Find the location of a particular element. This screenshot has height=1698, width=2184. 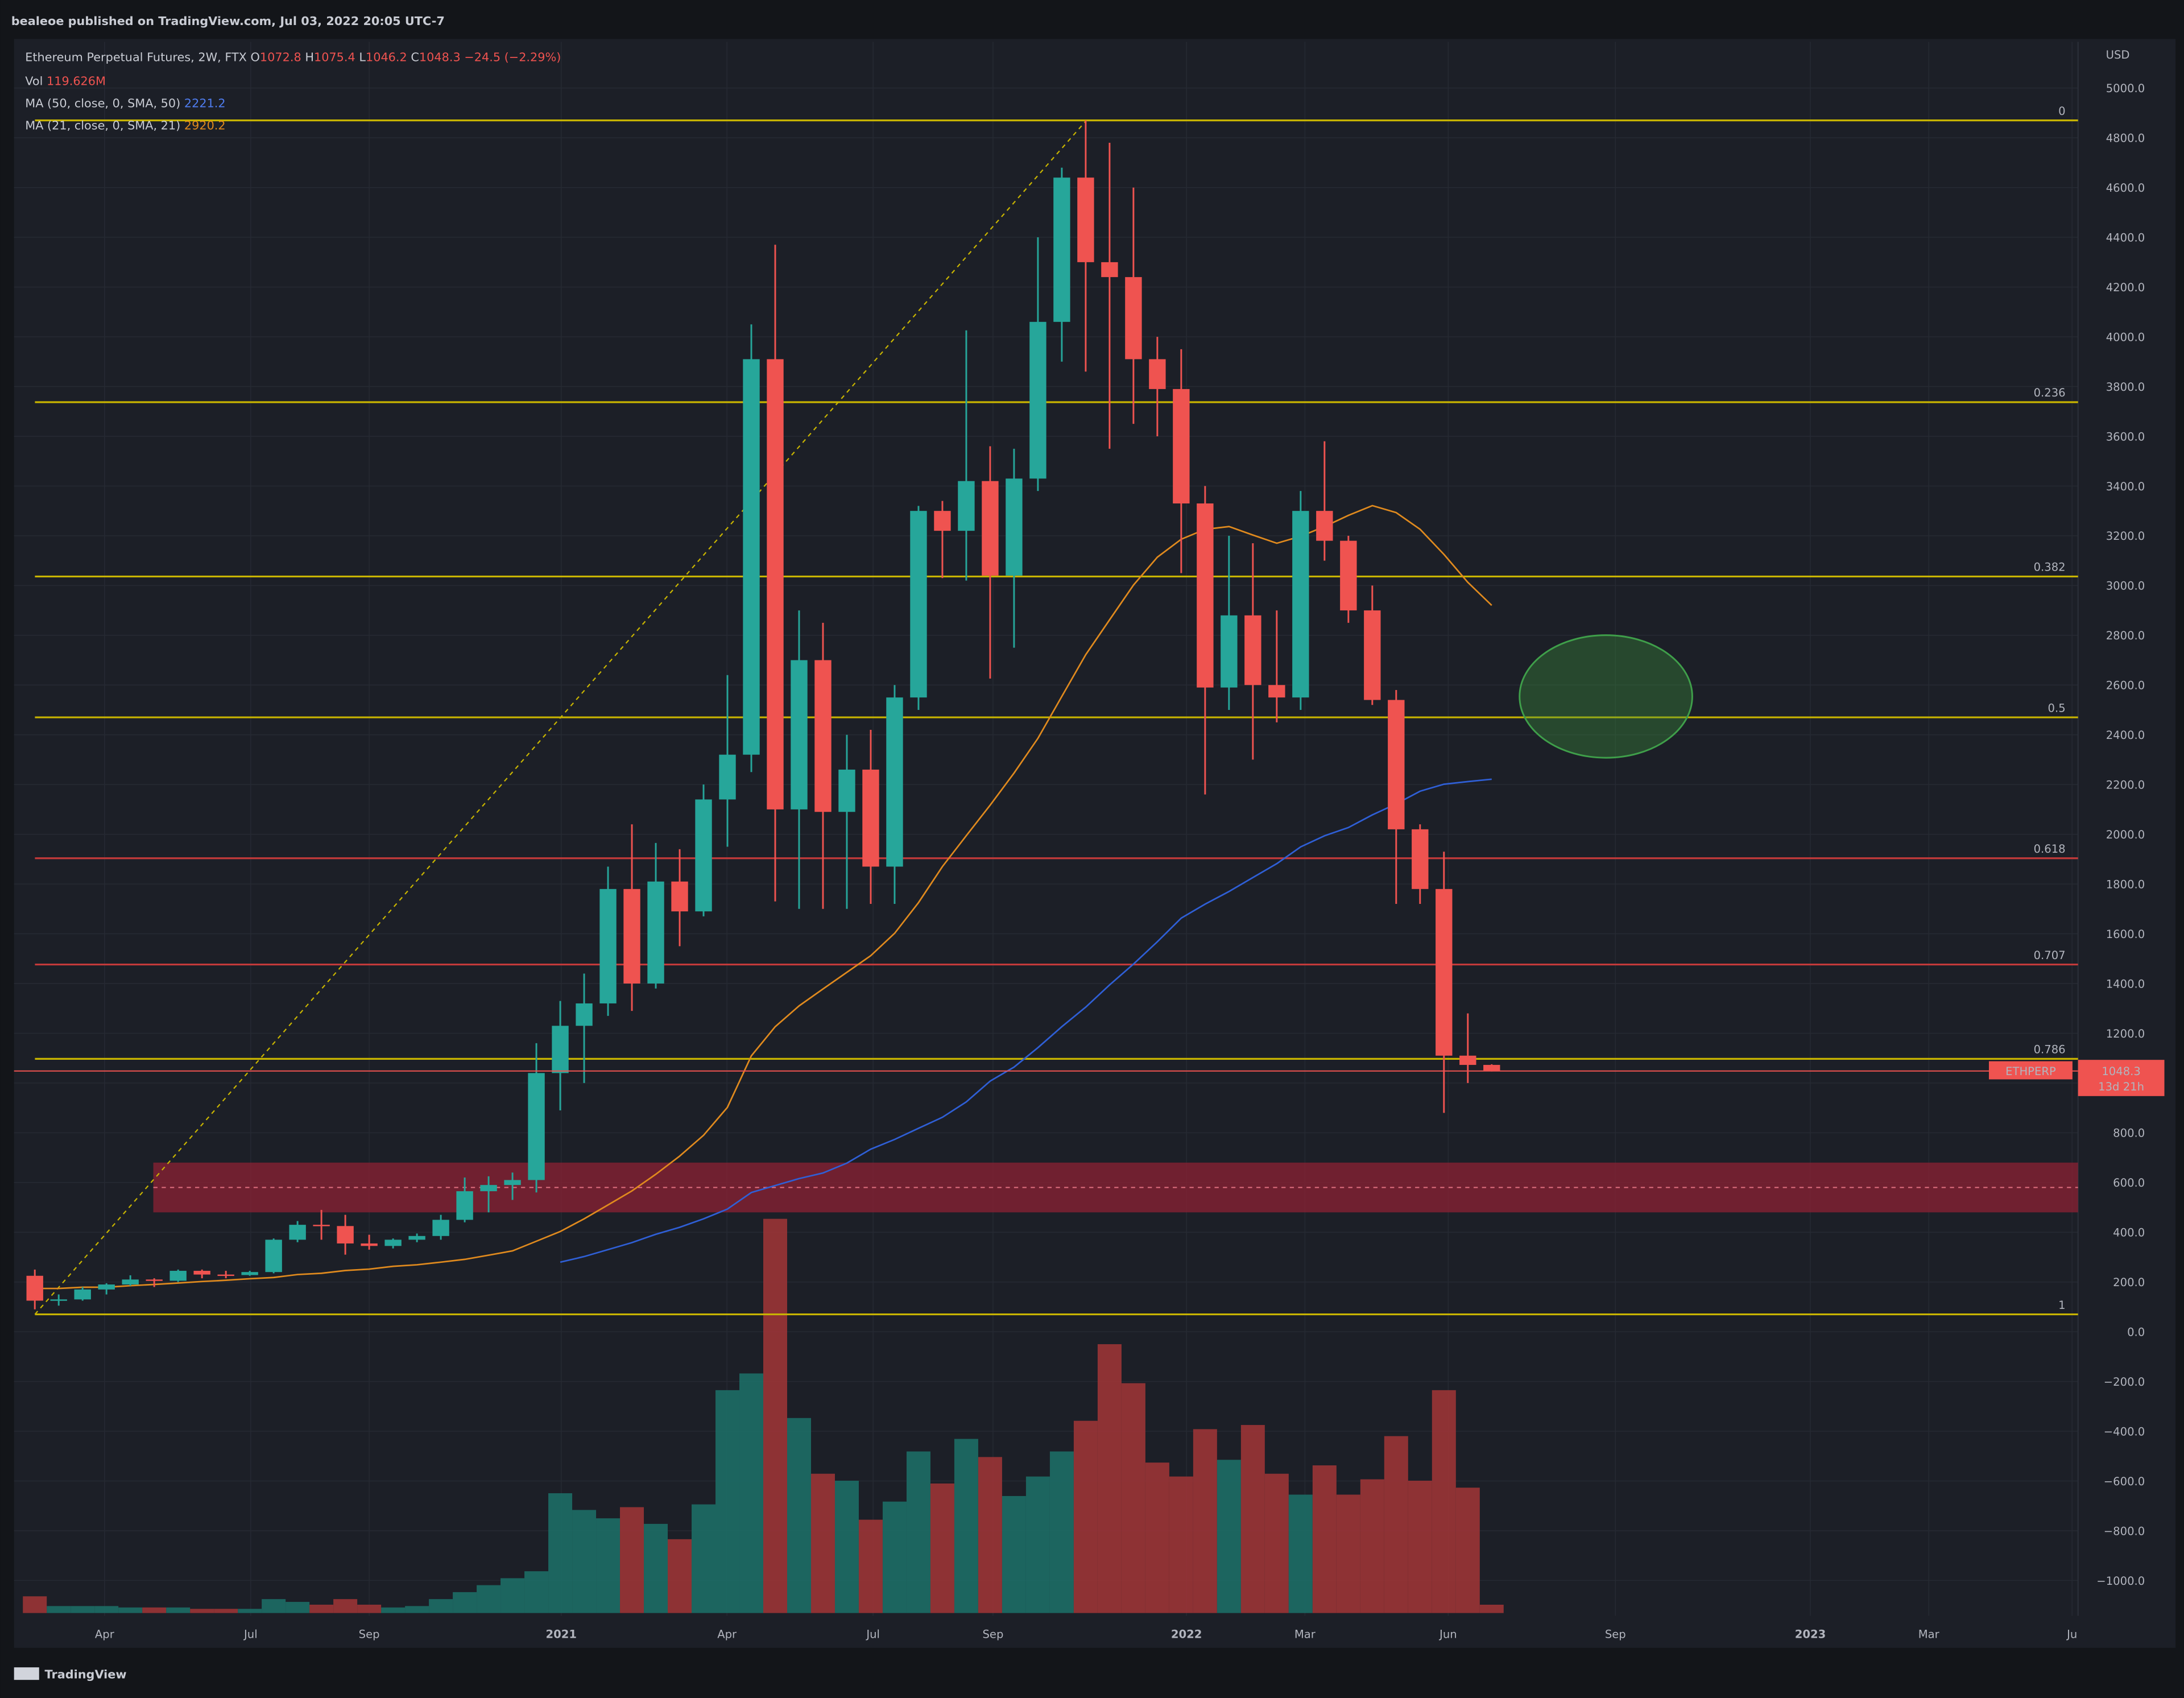

legend-name: MA (50, close, 0, SMA, 50) is located at coordinates (102, 104).